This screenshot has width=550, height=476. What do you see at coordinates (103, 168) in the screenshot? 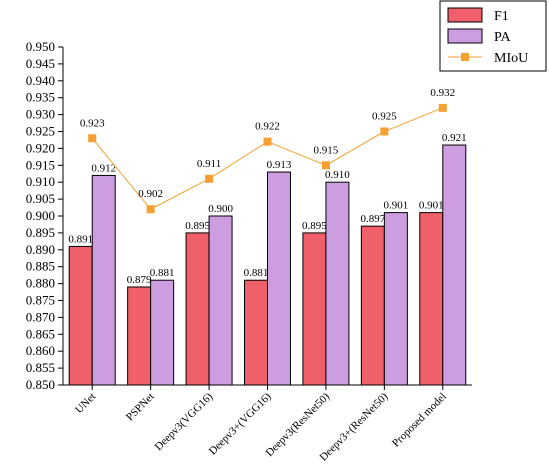
I see `data-label-pa-0: 0.912` at bounding box center [103, 168].